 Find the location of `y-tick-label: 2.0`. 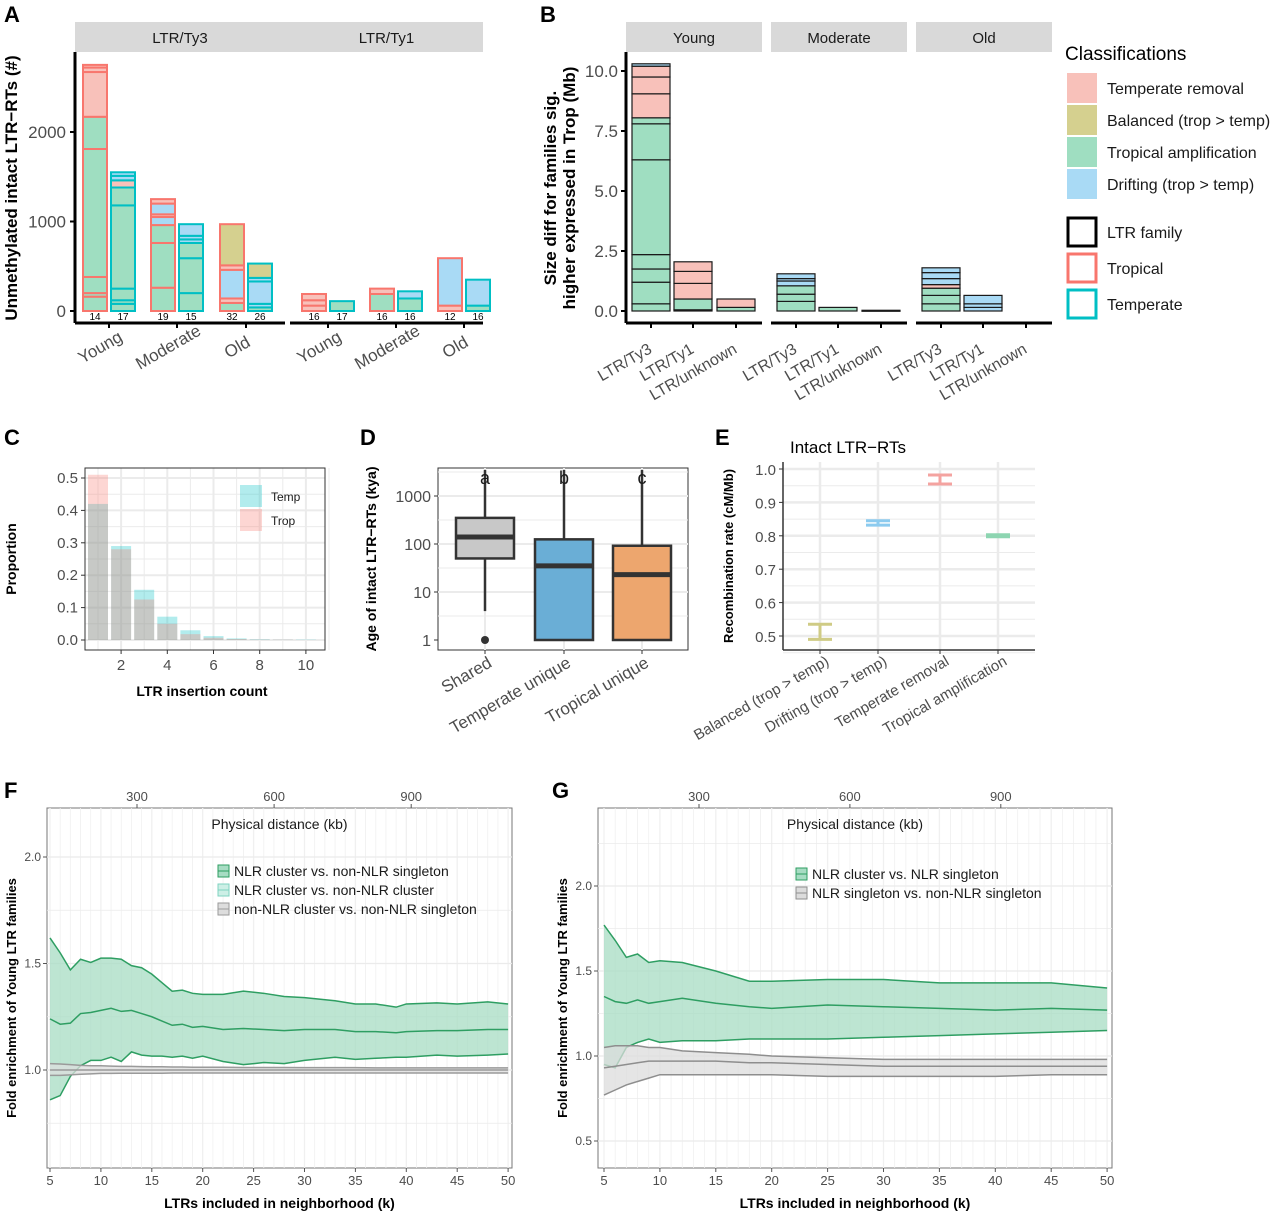

y-tick-label: 2.0 is located at coordinates (583, 886).